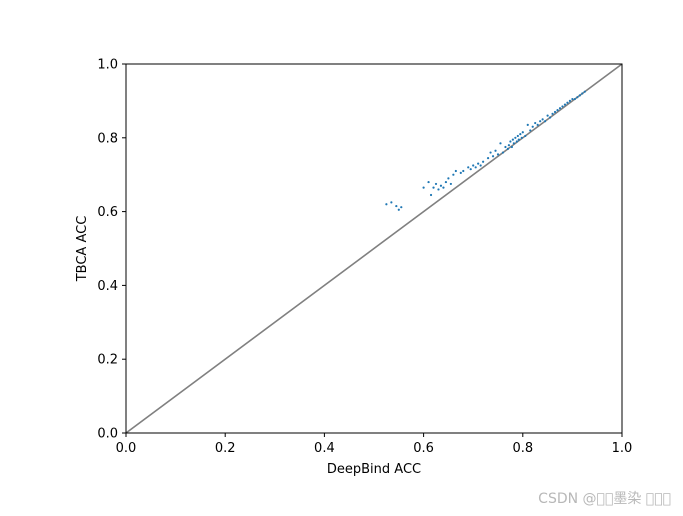  What do you see at coordinates (107, 434) in the screenshot?
I see `y-tick-label: 0.0` at bounding box center [107, 434].